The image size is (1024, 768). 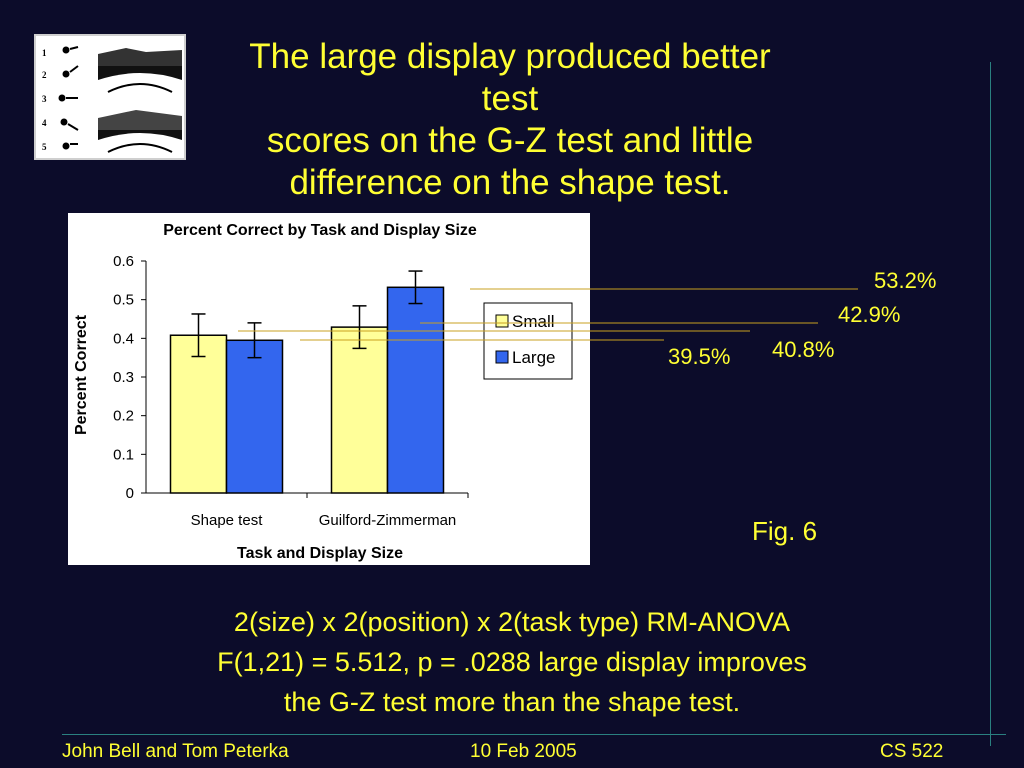 I want to click on x-tick-label: Shape test, so click(x=227, y=520).